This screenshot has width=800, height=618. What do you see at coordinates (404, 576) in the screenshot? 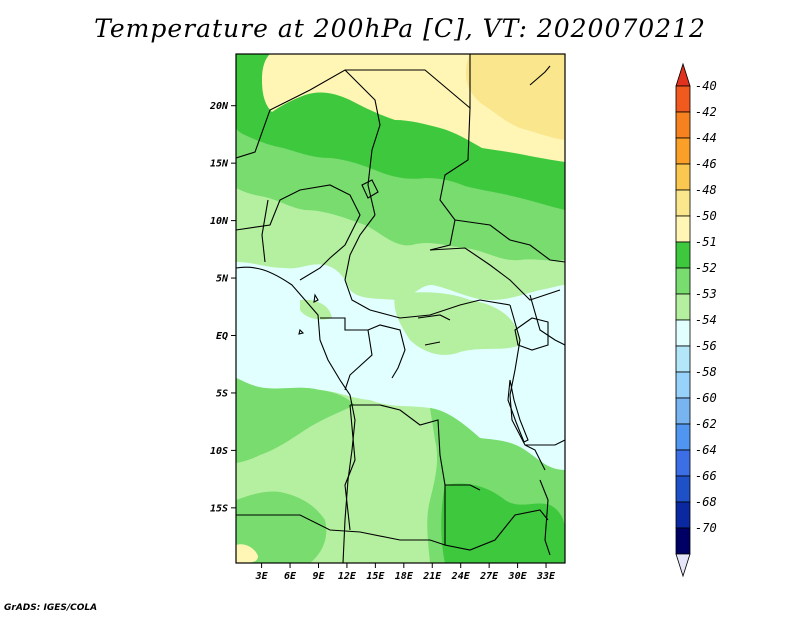
I see `lon-tick-label: 18E` at bounding box center [404, 576].